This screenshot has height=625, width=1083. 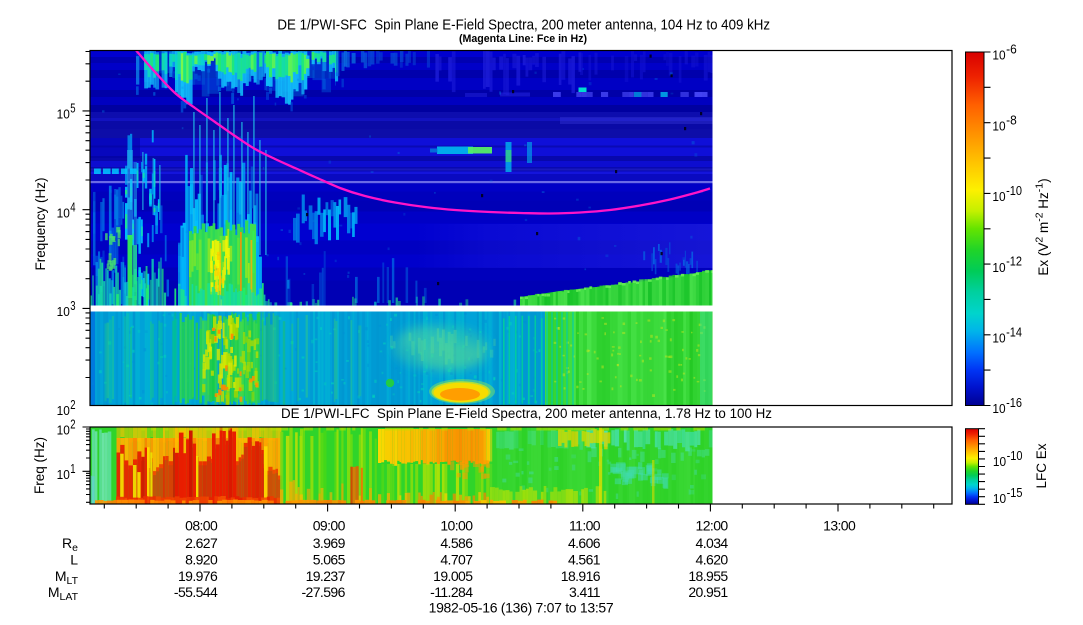 I want to click on svg-text: 4.620, so click(x=712, y=559).